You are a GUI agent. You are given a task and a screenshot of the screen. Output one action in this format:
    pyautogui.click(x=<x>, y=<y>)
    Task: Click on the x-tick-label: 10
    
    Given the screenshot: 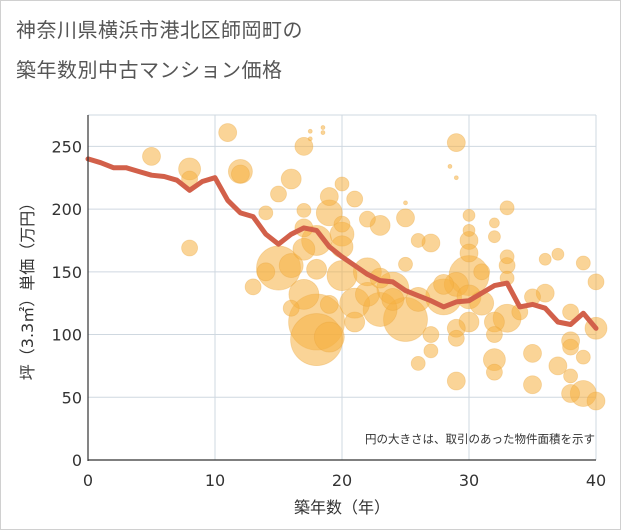 What is the action you would take?
    pyautogui.click(x=215, y=480)
    